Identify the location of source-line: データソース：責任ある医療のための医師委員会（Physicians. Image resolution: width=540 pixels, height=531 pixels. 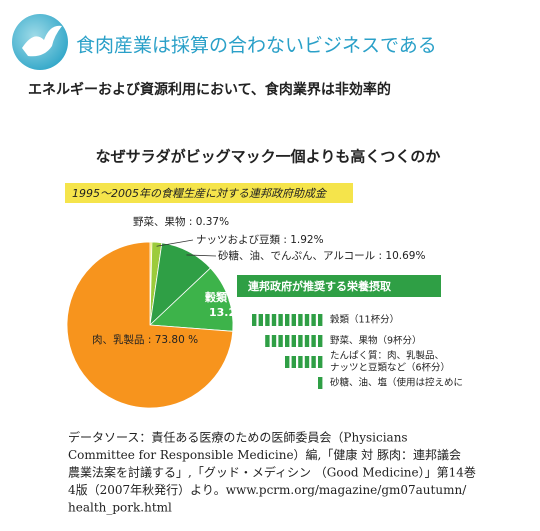
(238, 437).